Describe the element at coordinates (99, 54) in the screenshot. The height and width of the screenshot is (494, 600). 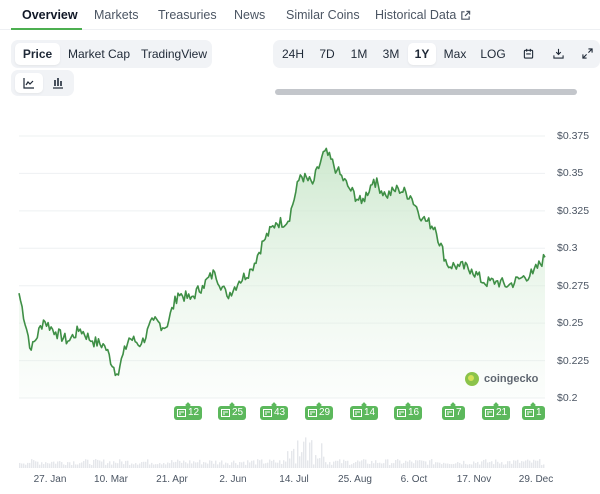
I see `market-cap-tab: Market Cap` at that location.